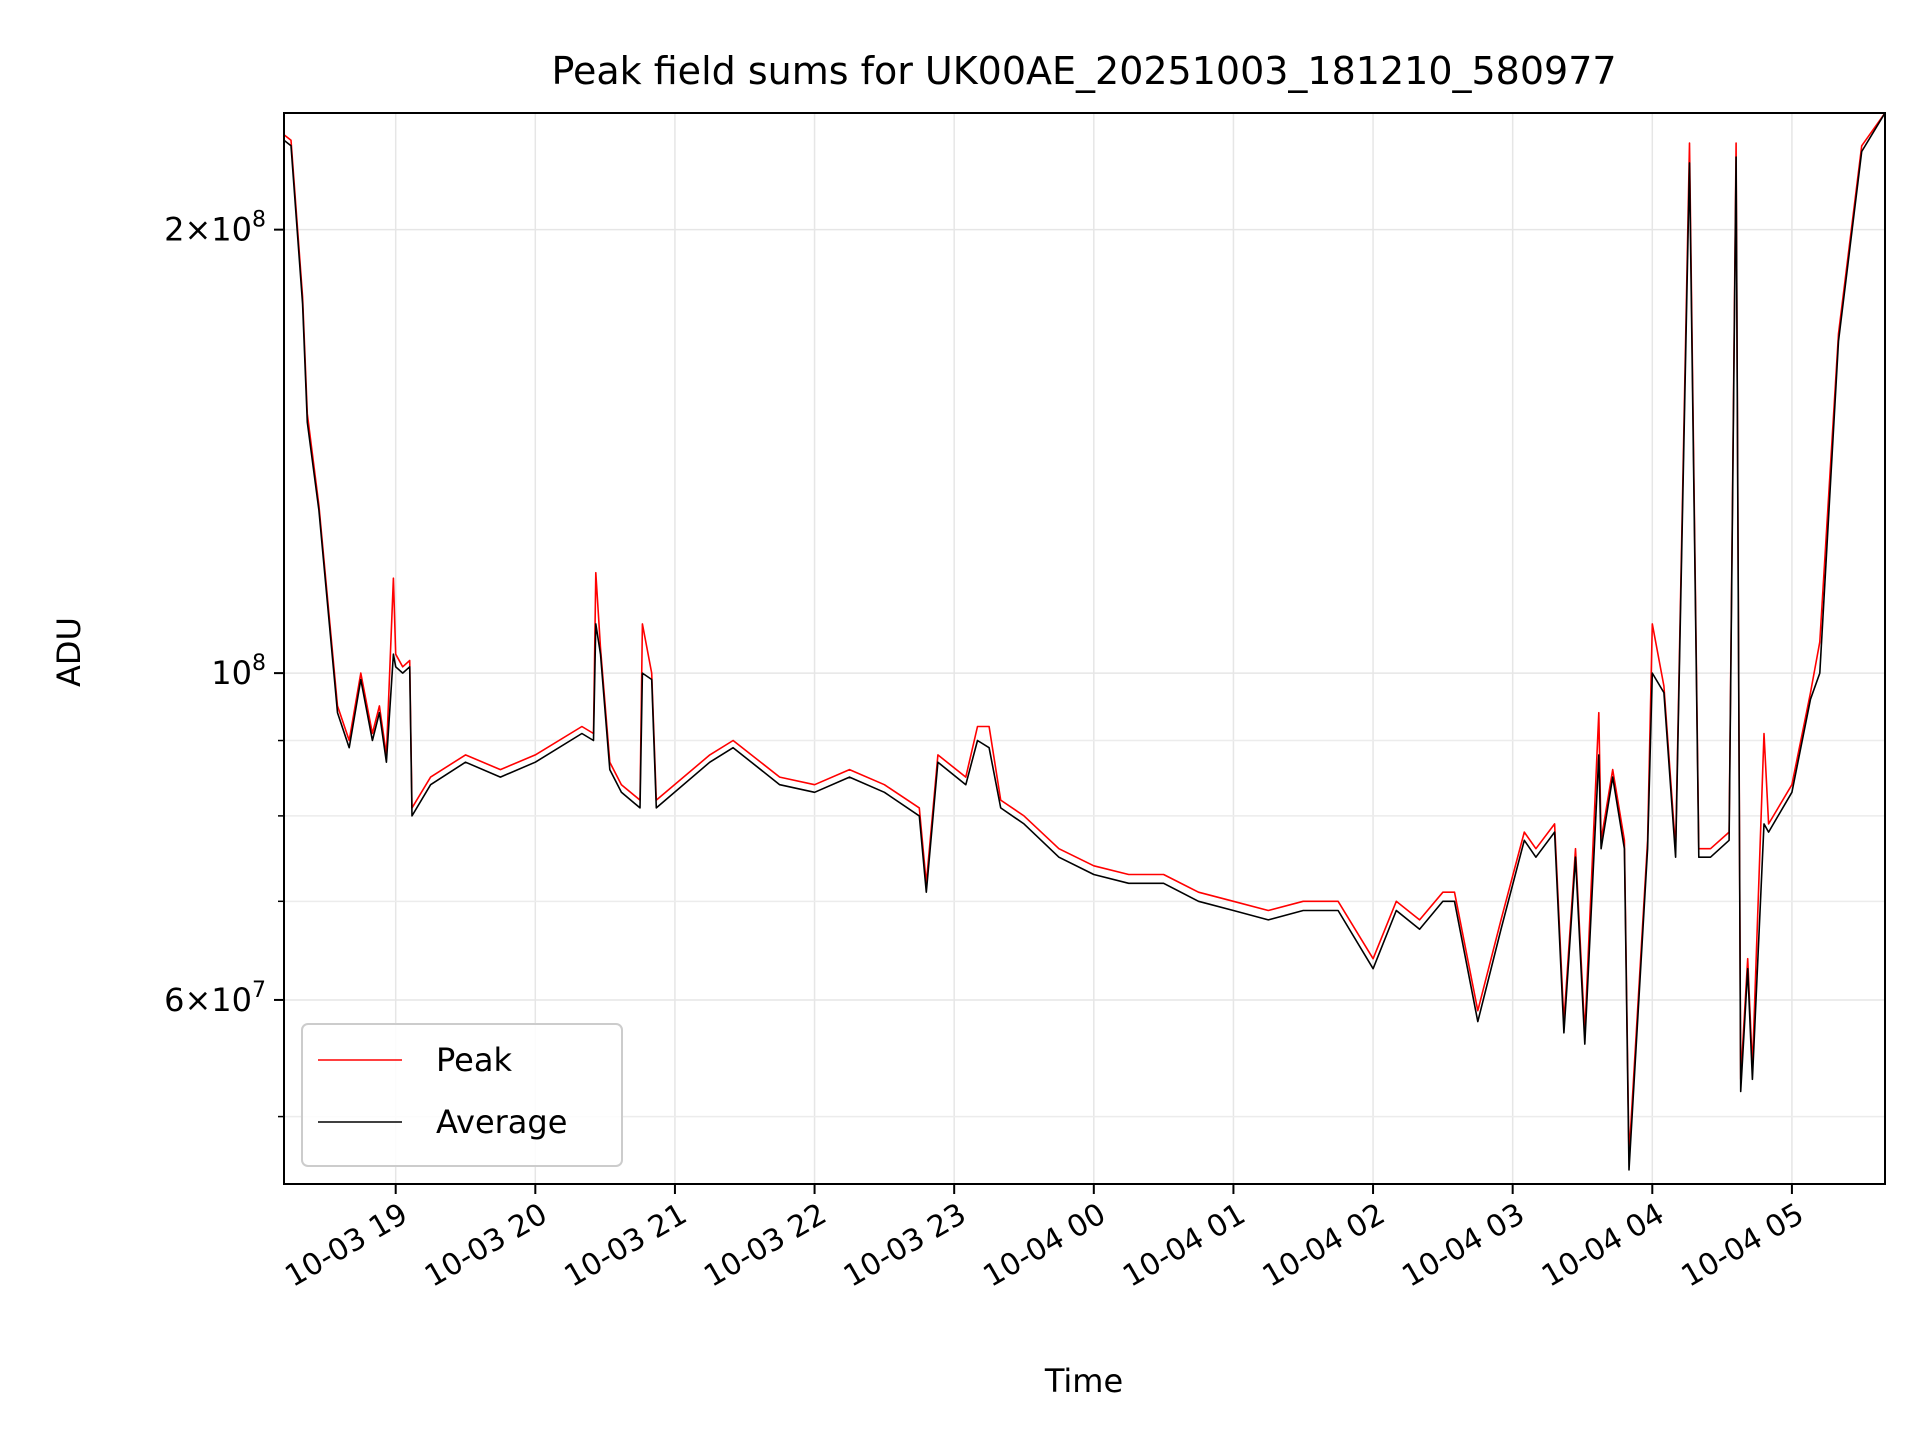 The height and width of the screenshot is (1440, 1920). What do you see at coordinates (69, 652) in the screenshot?
I see `y-axis-label: ADU` at bounding box center [69, 652].